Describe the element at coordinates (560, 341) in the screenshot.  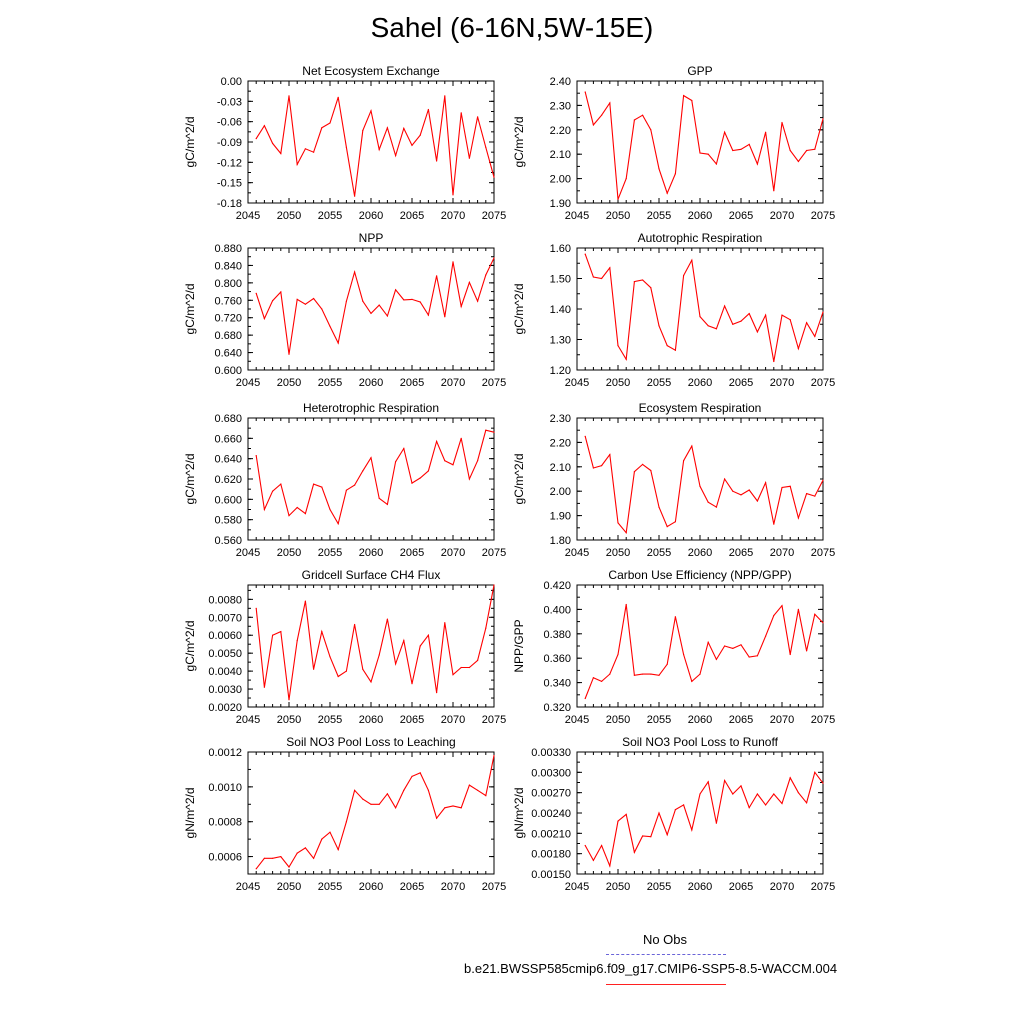
I see `y-tick-label: 1.30` at that location.